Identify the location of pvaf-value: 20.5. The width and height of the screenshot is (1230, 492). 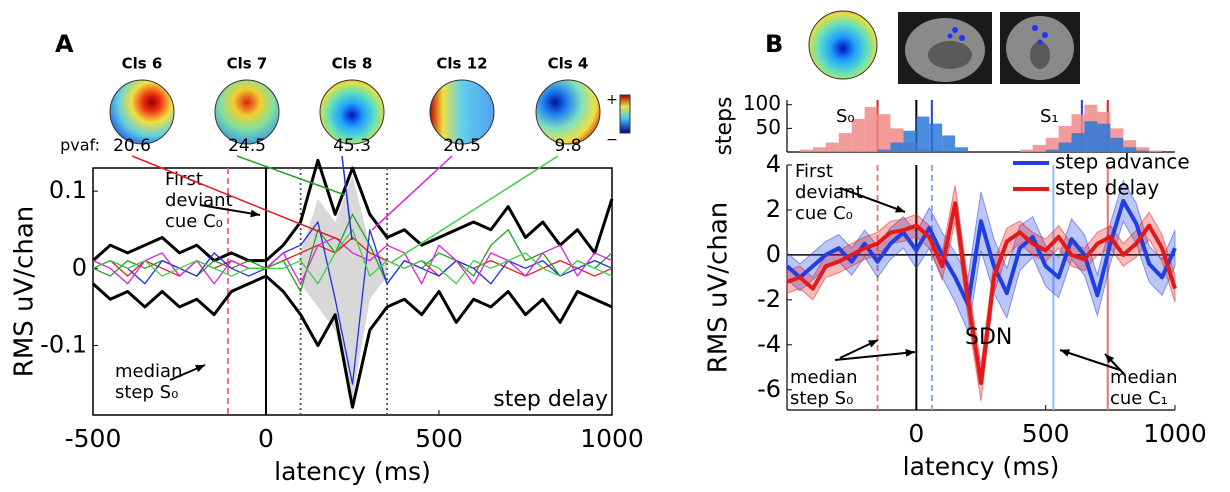
(462, 146).